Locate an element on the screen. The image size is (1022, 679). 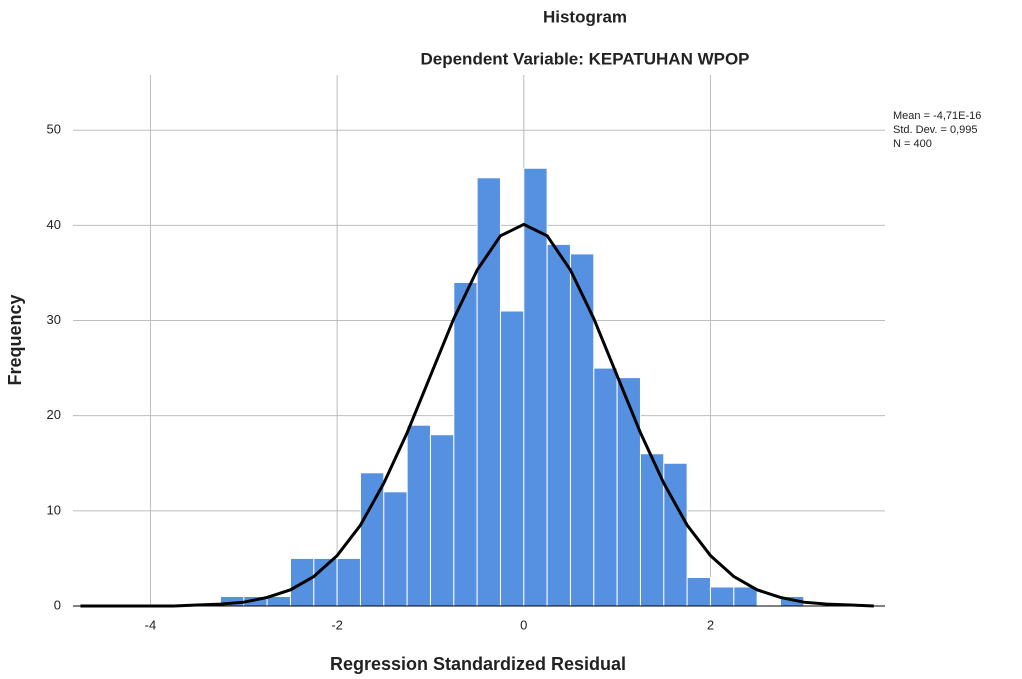
y-tick-label: 50 is located at coordinates (54, 129).